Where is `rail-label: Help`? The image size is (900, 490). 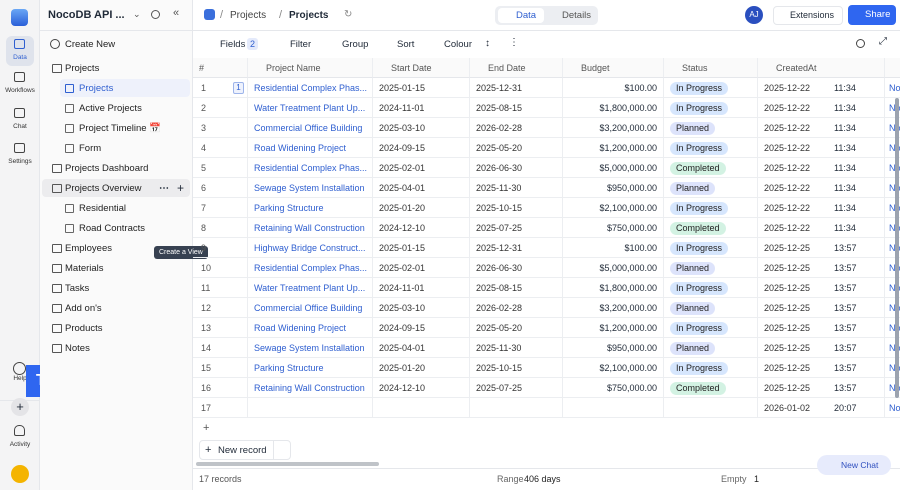
rail-label: Help is located at coordinates (20, 378).